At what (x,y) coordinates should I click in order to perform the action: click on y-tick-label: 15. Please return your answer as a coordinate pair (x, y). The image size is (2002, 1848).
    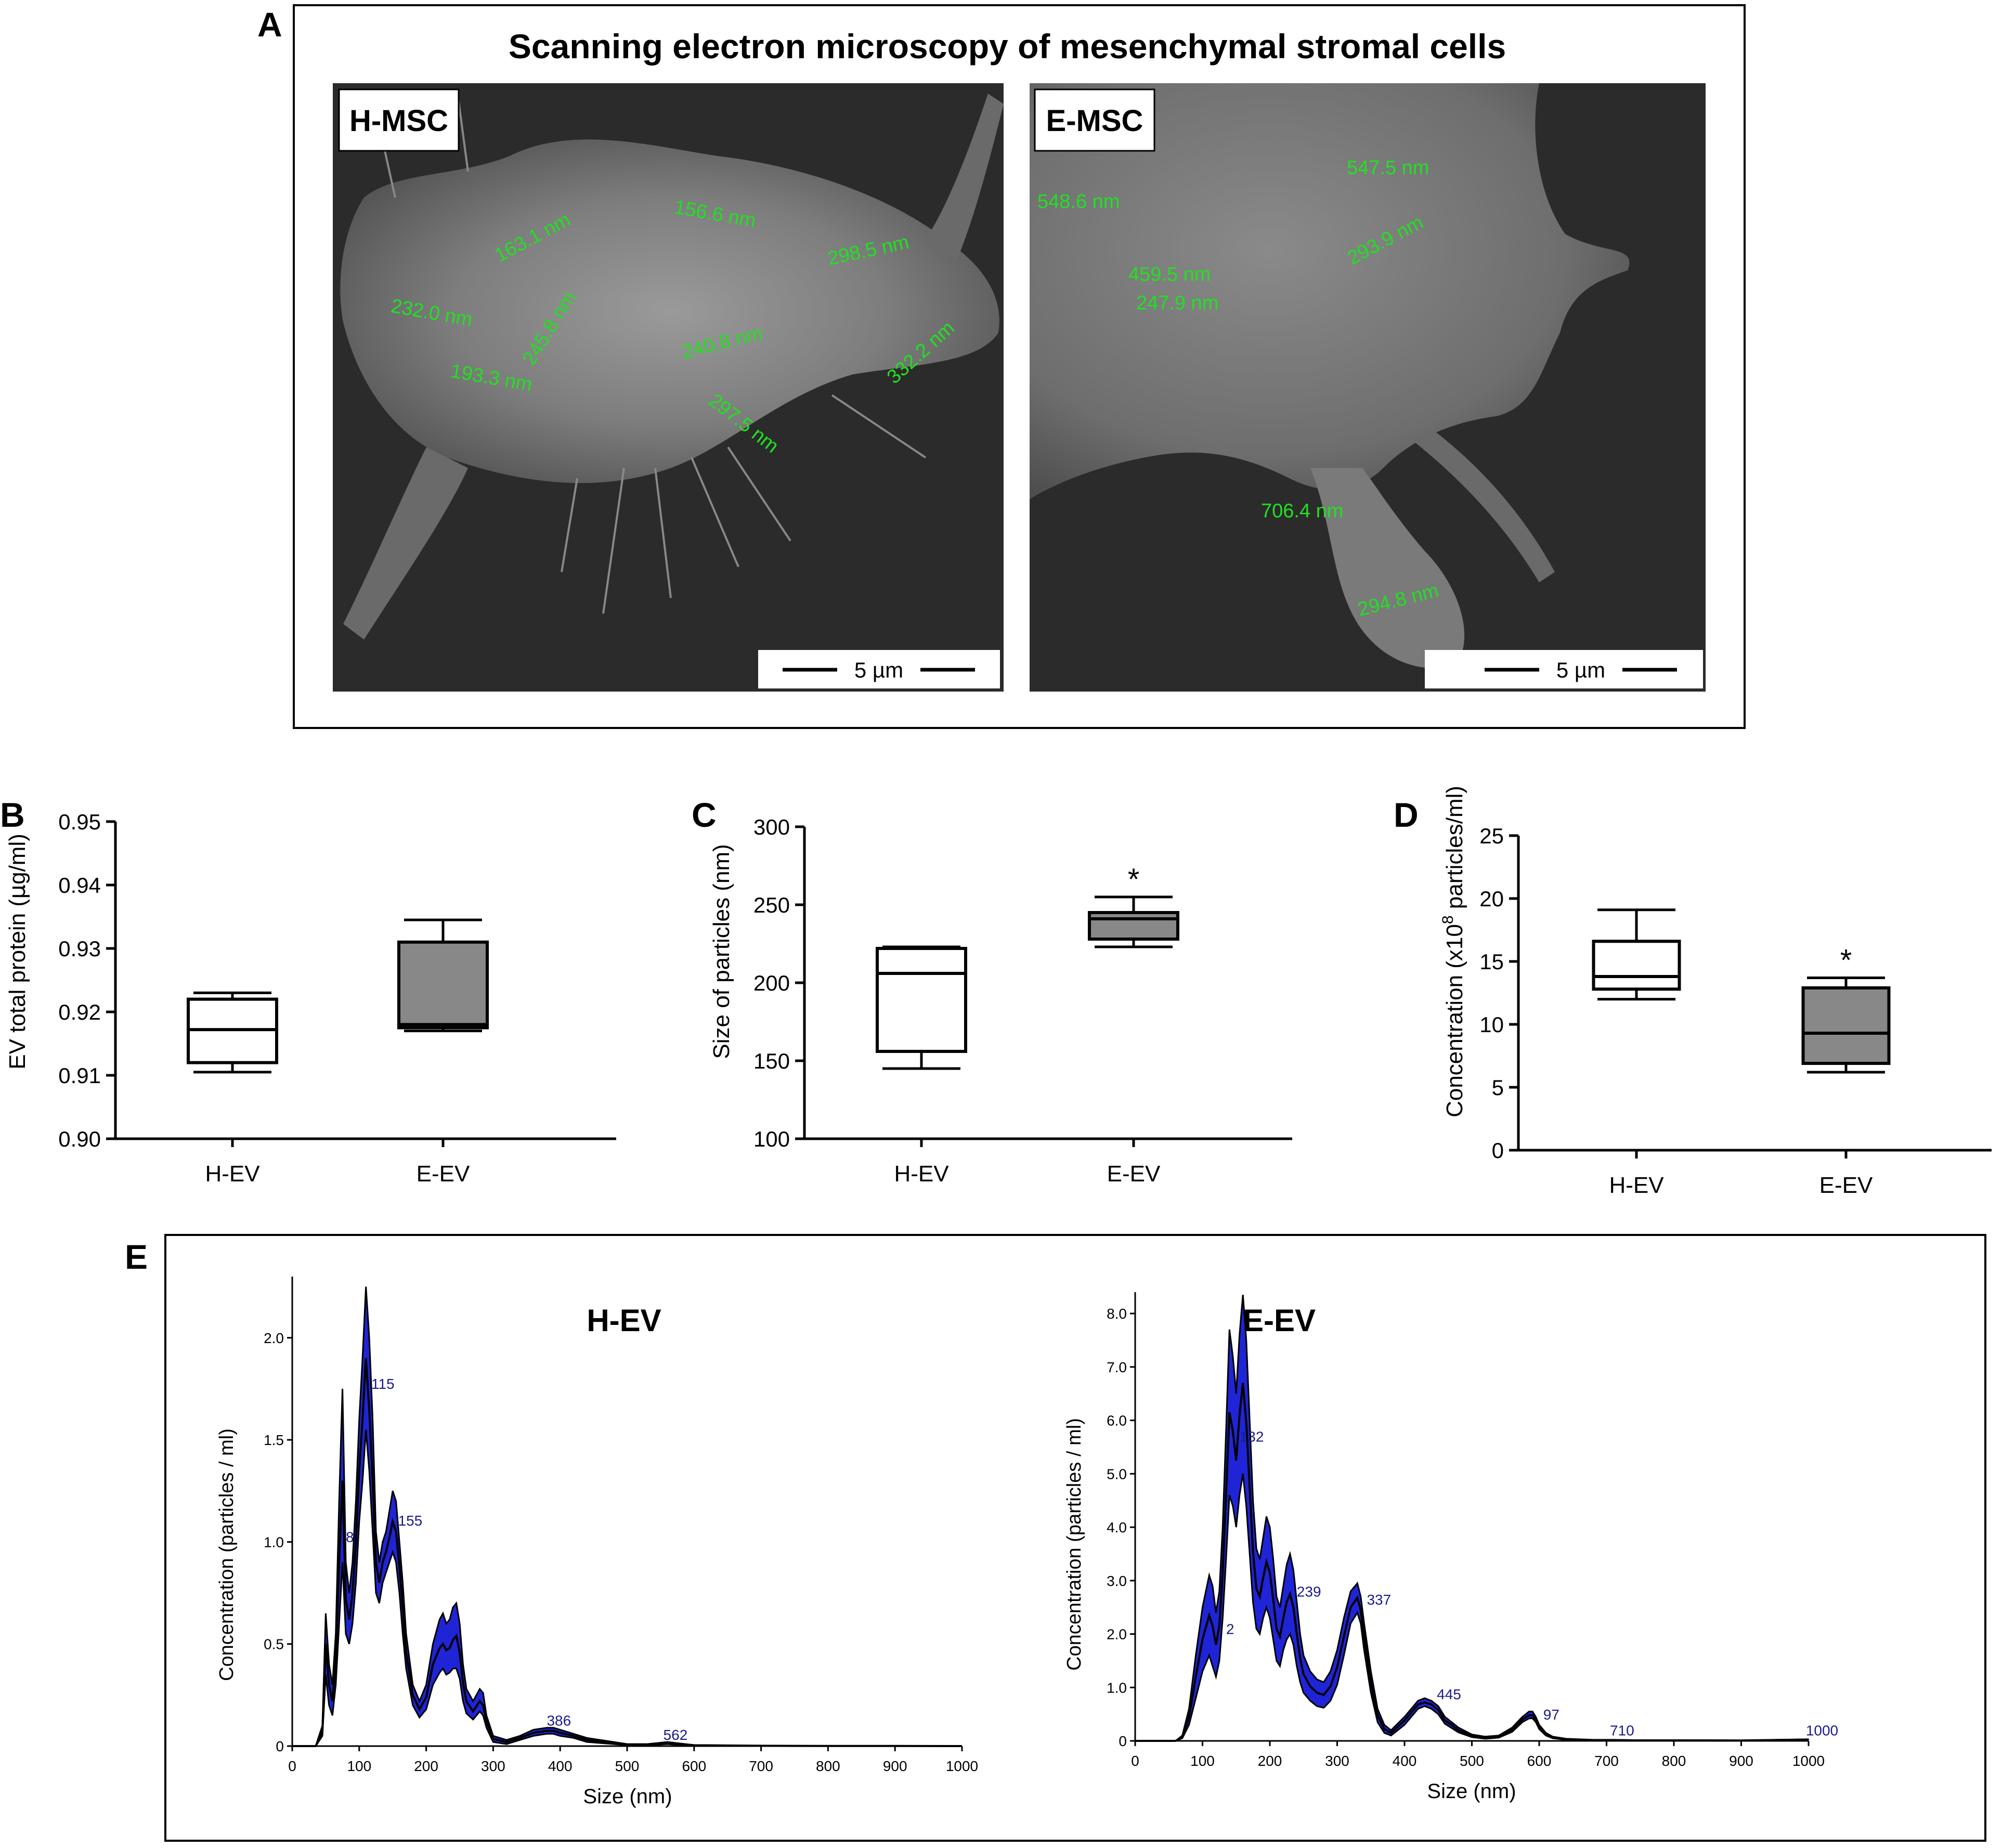
    Looking at the image, I should click on (1492, 961).